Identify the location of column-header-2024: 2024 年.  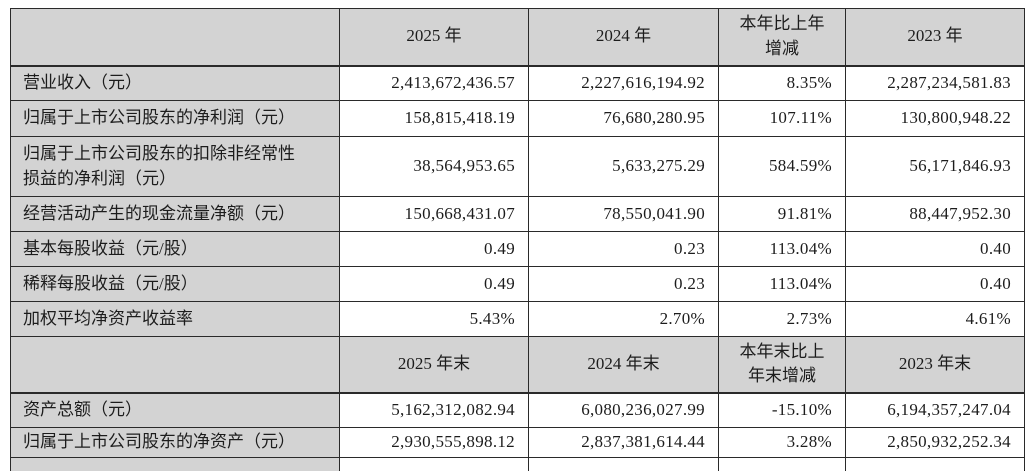
(623, 37).